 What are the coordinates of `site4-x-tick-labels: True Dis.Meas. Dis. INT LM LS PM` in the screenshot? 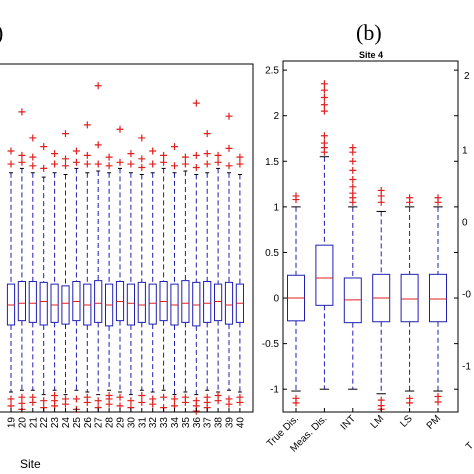 It's located at (354, 431).